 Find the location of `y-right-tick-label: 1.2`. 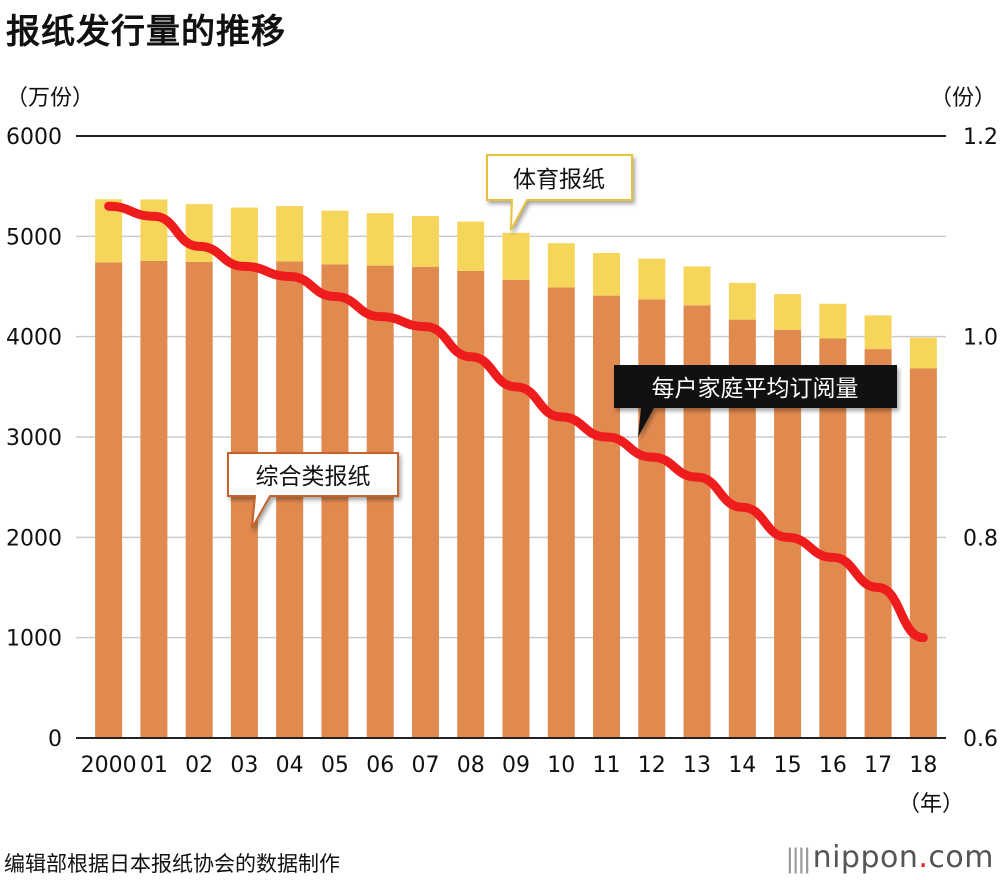

y-right-tick-label: 1.2 is located at coordinates (980, 137).